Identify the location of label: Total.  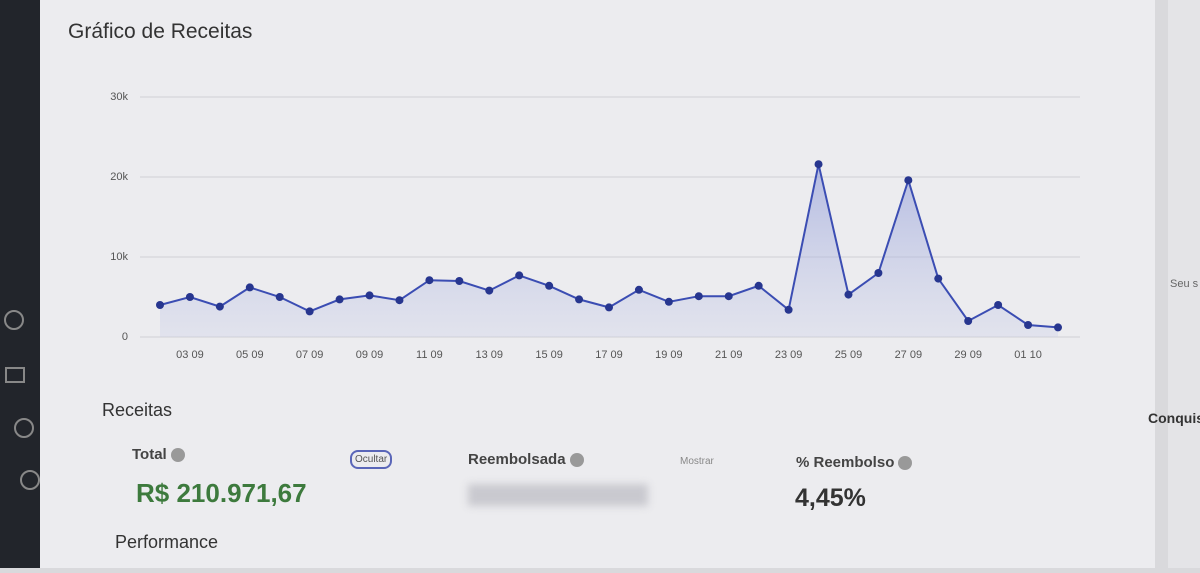
(158, 454).